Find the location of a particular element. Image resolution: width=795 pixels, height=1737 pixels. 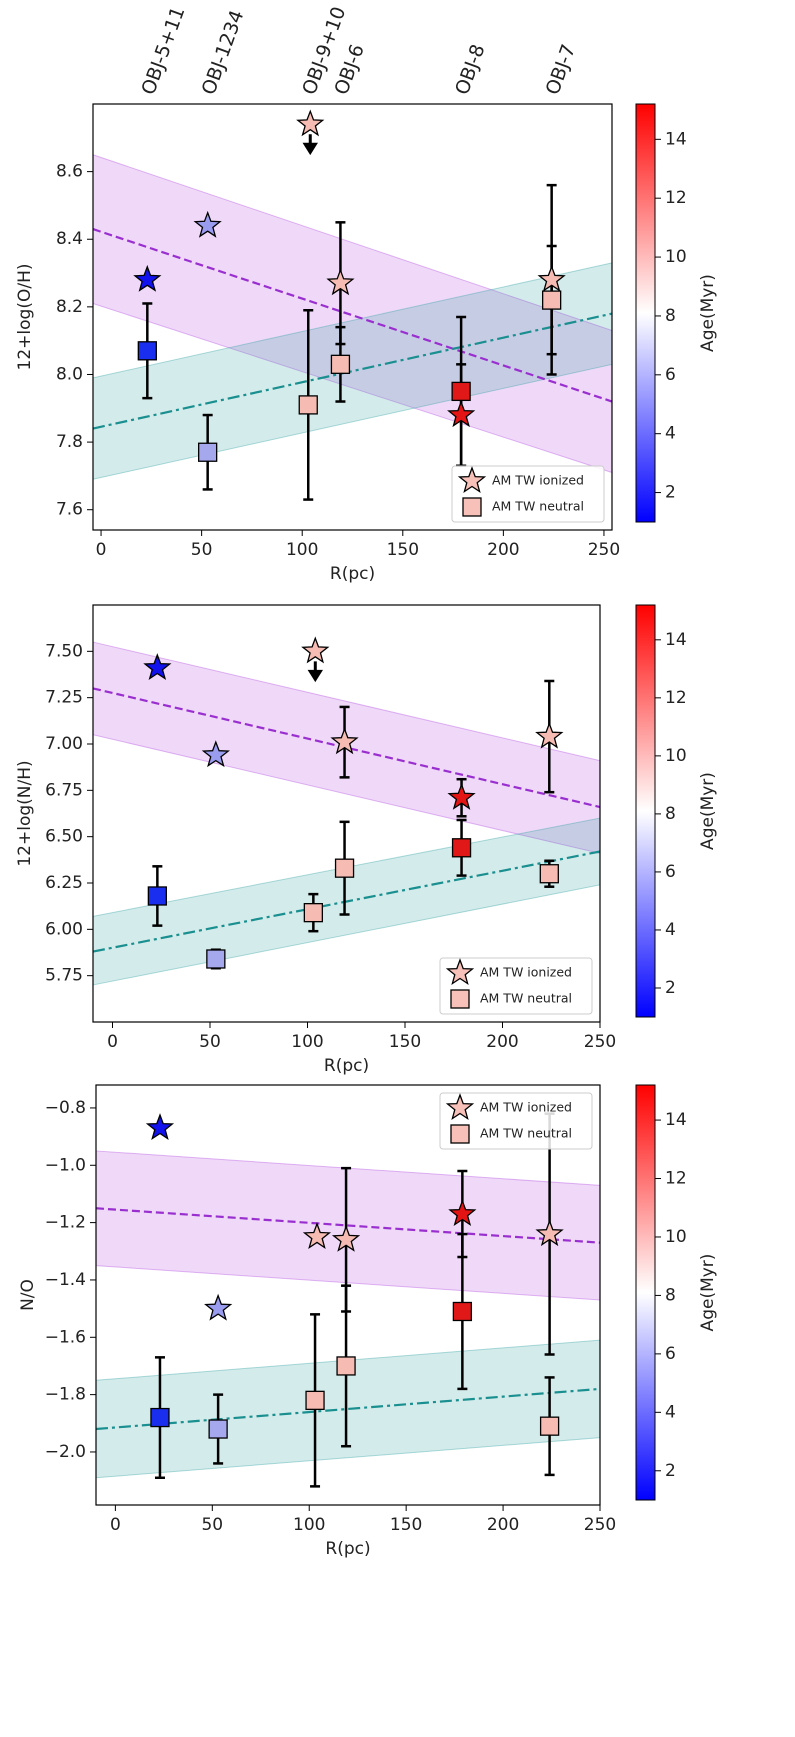

colorbar-tick-label: 4 is located at coordinates (670, 434).